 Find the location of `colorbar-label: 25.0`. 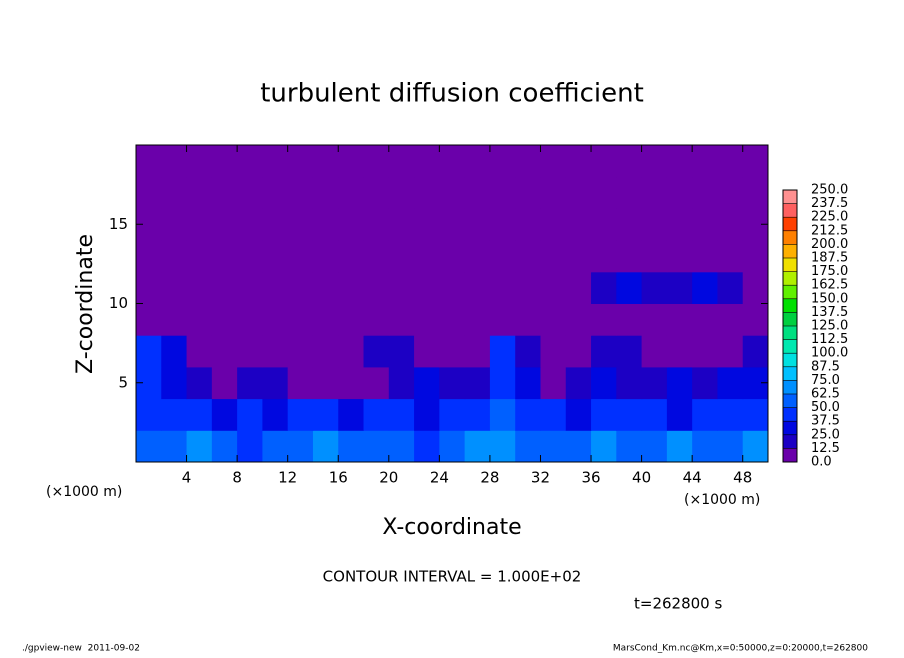

colorbar-label: 25.0 is located at coordinates (825, 434).